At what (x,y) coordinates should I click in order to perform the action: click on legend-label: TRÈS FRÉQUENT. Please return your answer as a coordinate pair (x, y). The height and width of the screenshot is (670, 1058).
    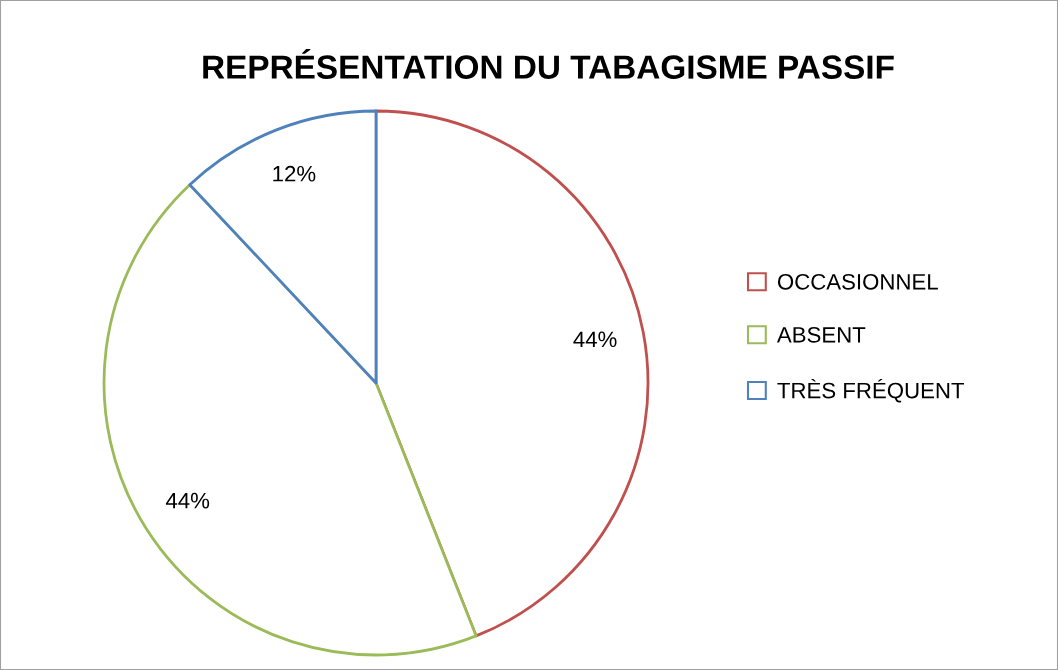
    Looking at the image, I should click on (871, 390).